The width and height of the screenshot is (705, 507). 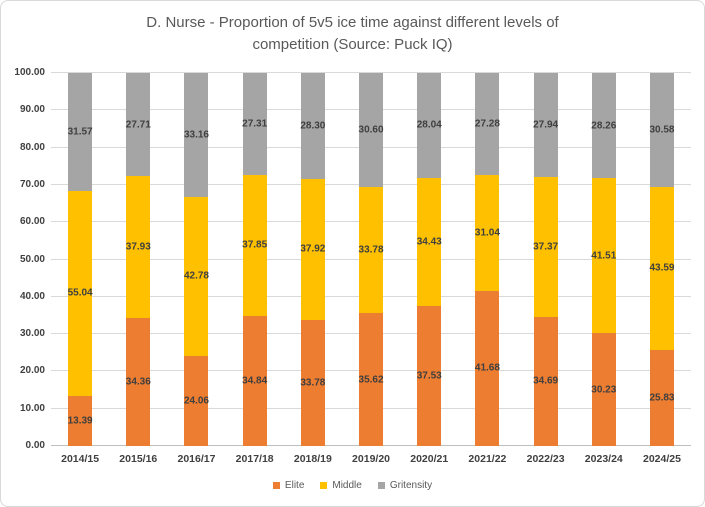 I want to click on legend-item-elite: Elite, so click(x=288, y=485).